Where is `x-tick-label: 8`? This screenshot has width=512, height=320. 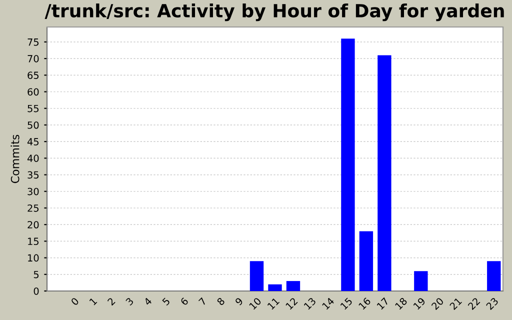 x-tick-label: 8 is located at coordinates (221, 301).